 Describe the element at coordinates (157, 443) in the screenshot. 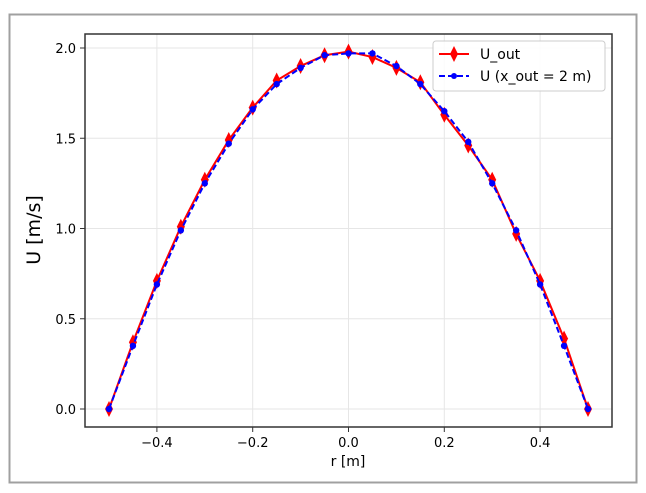

I see `x-tick-label: −0.4` at that location.